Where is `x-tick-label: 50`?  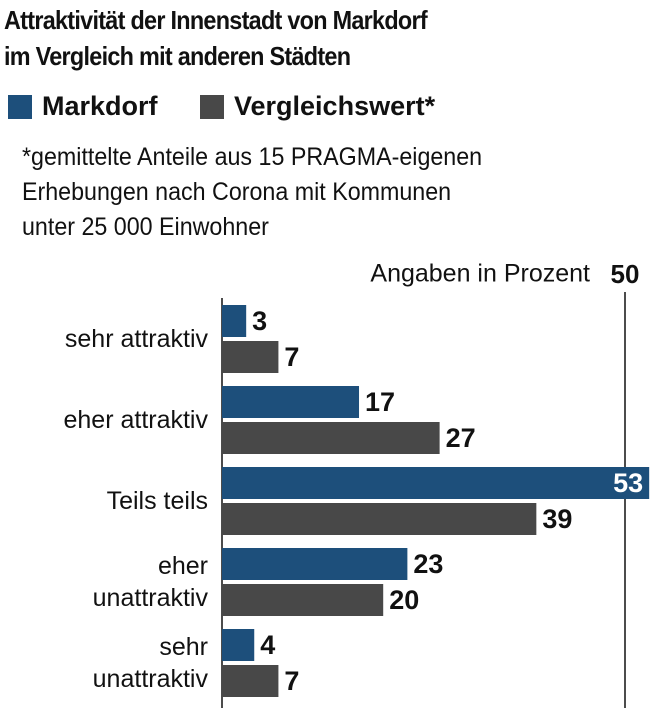 x-tick-label: 50 is located at coordinates (625, 274).